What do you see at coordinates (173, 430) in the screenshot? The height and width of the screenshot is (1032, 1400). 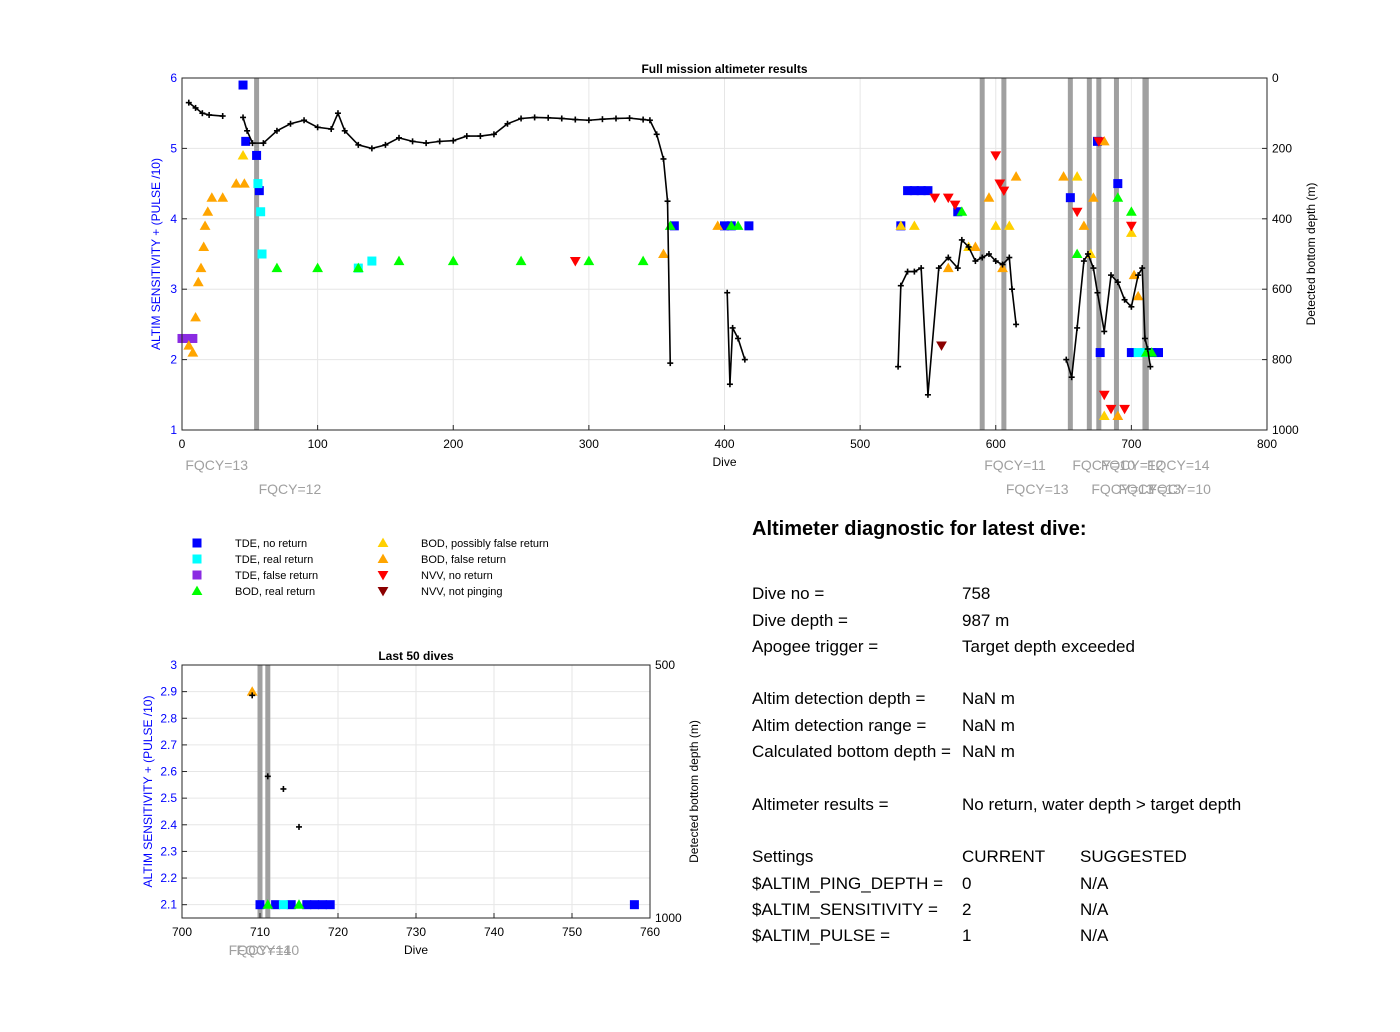 I see `y-tick-label: 1` at bounding box center [173, 430].